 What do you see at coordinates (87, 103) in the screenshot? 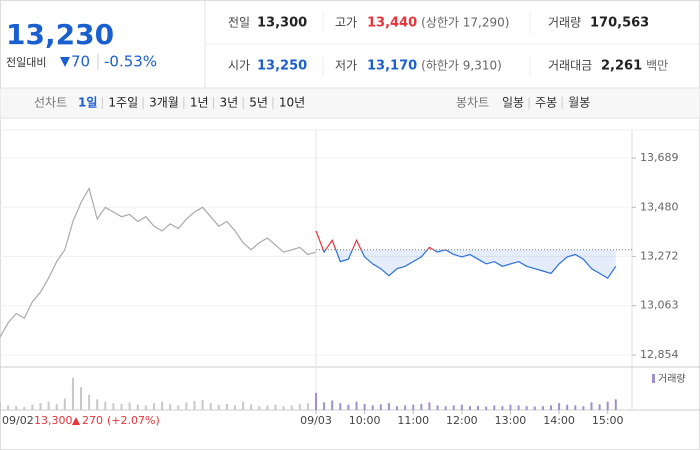
I see `tab: 1일` at bounding box center [87, 103].